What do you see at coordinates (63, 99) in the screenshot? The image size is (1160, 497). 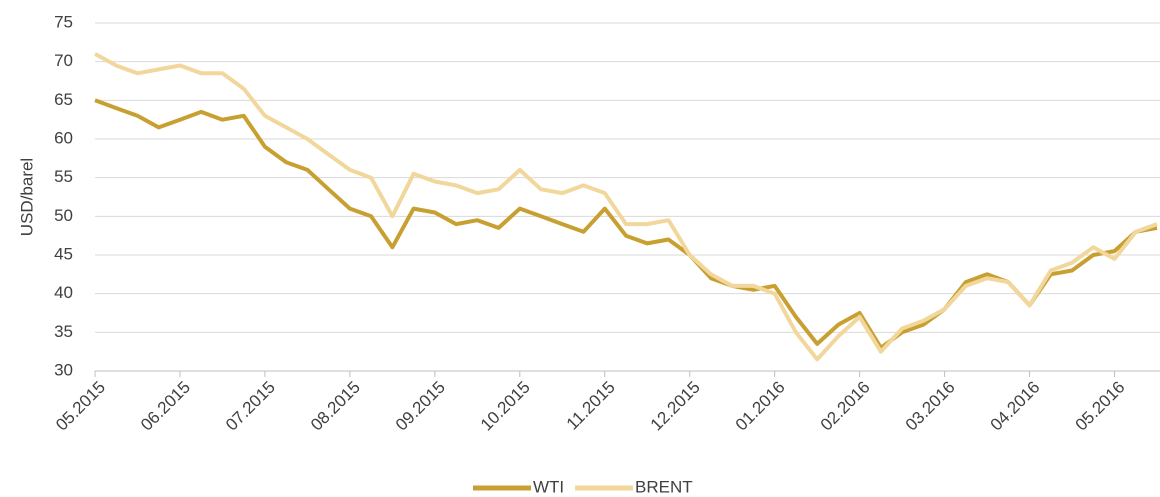 I see `y-tick-label: 65` at bounding box center [63, 99].